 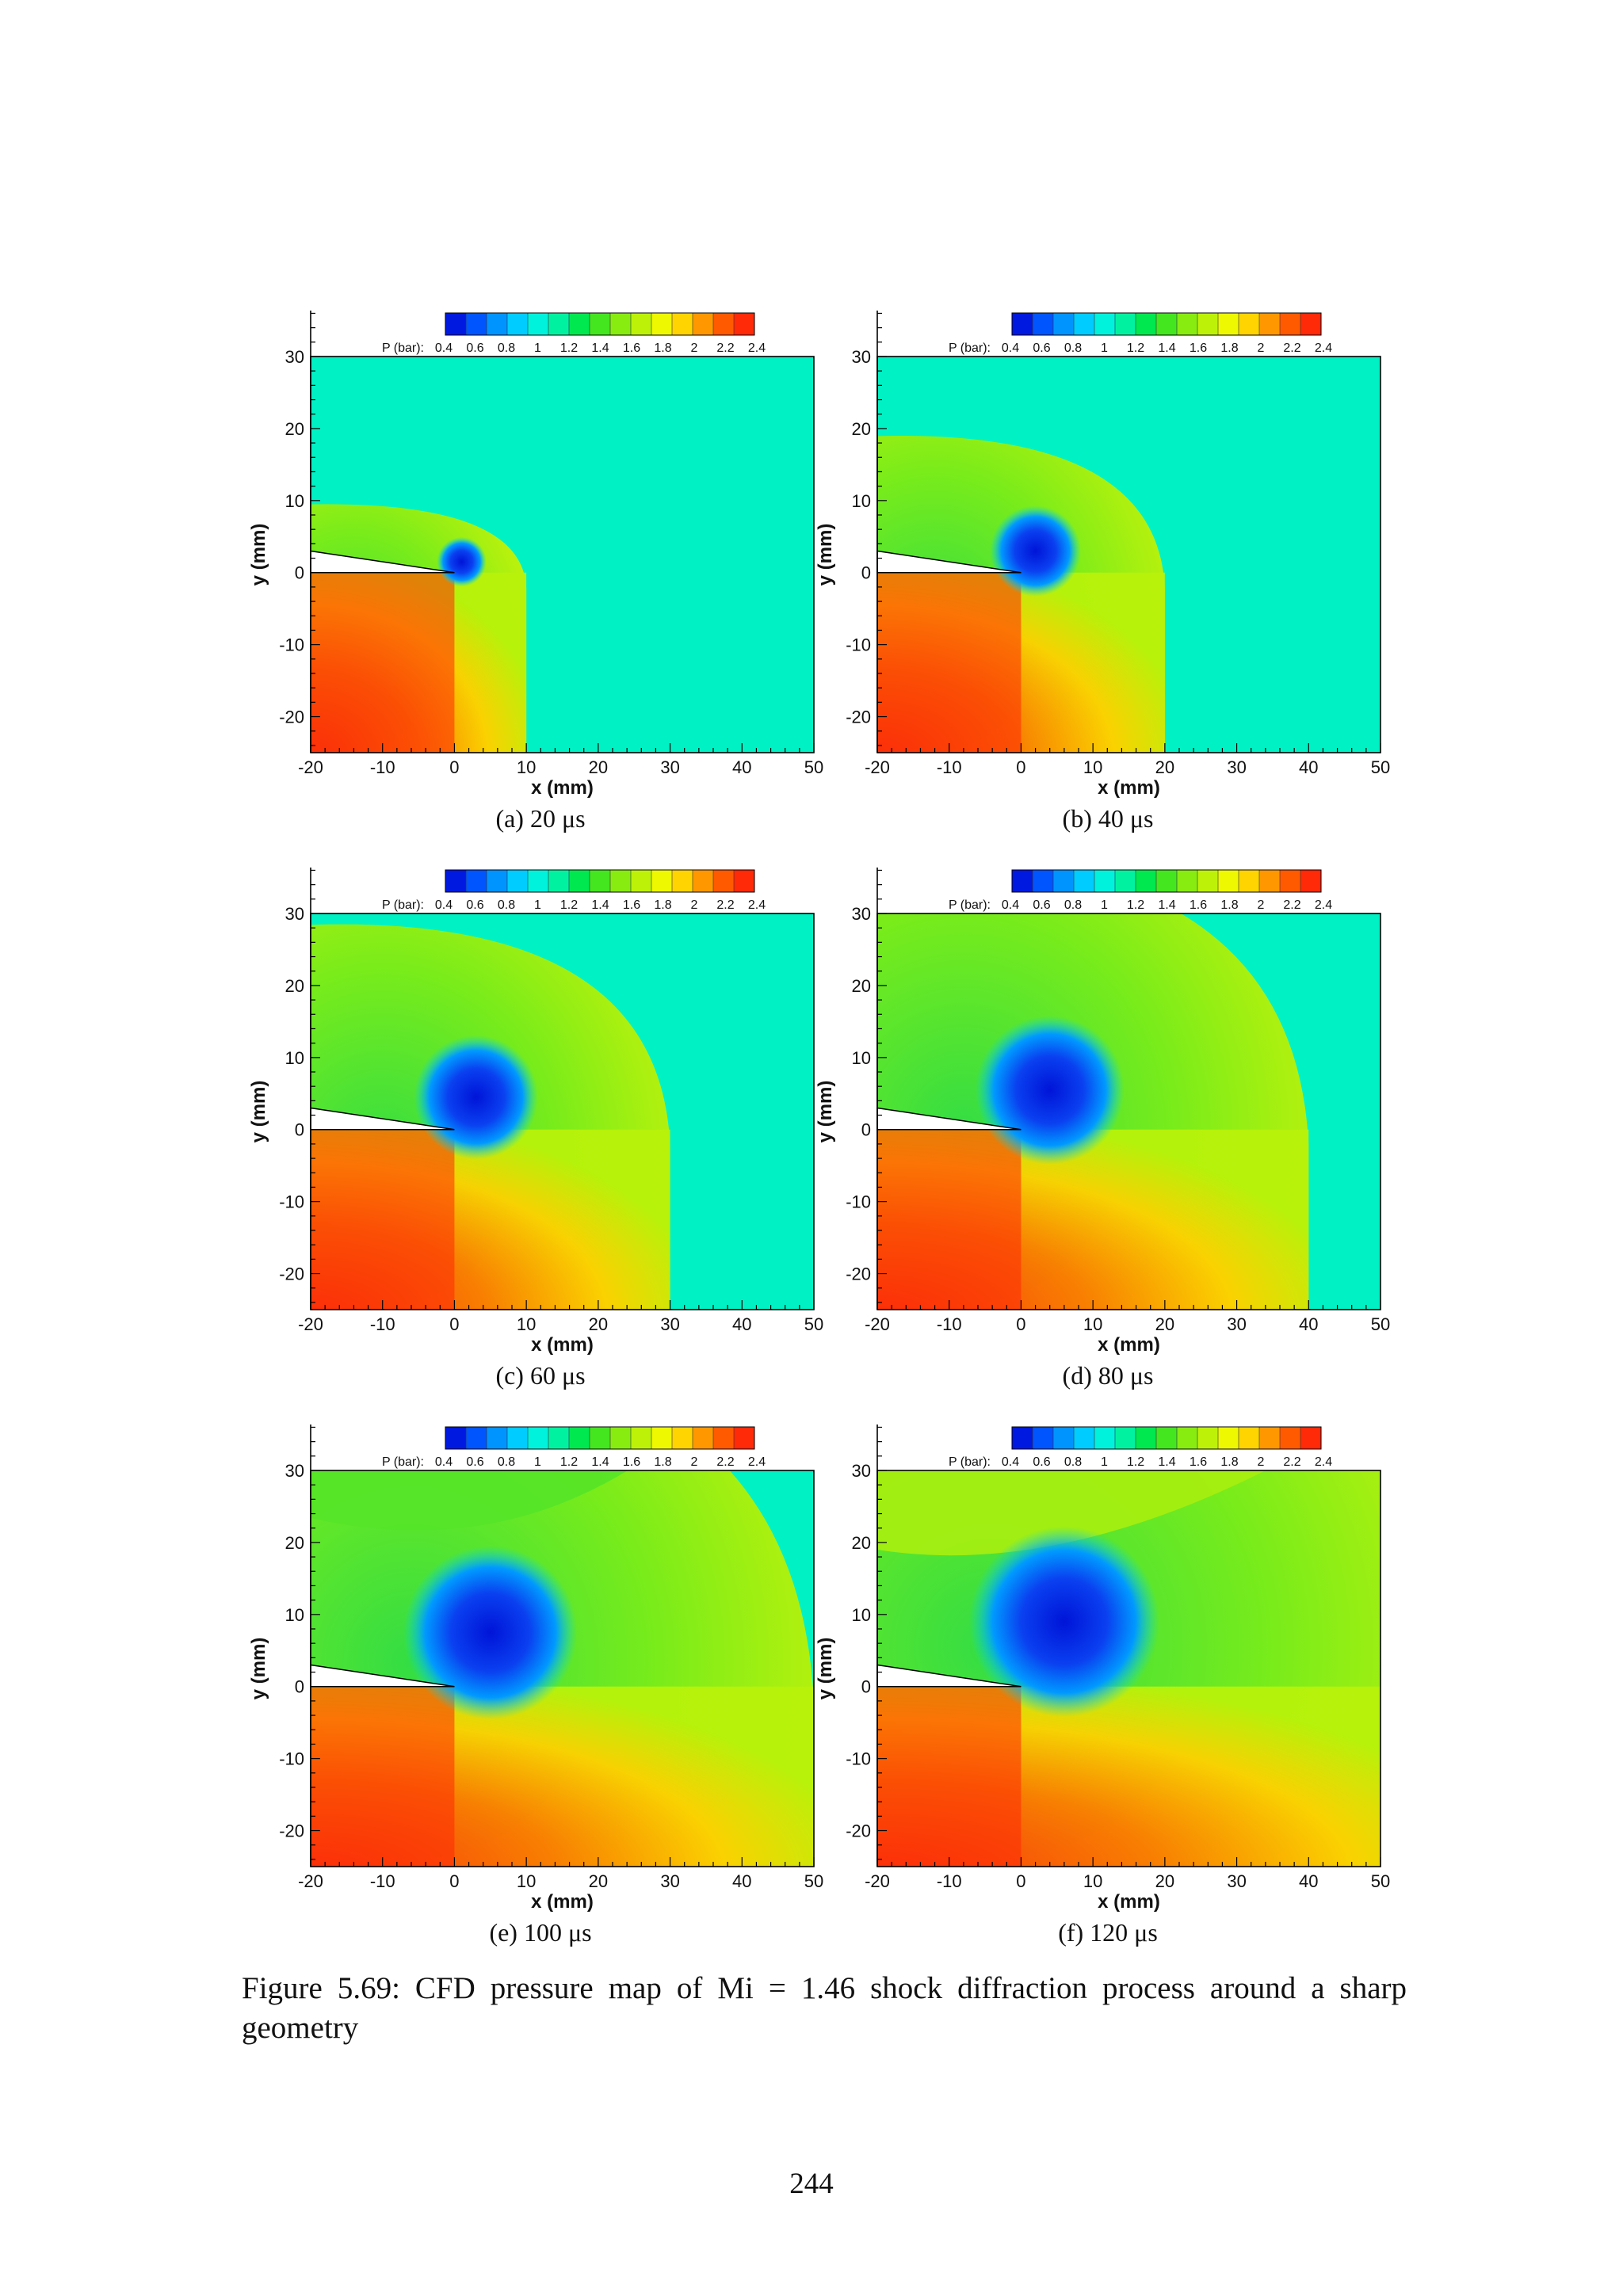 I want to click on pressure-field-f, so click(x=1129, y=1668).